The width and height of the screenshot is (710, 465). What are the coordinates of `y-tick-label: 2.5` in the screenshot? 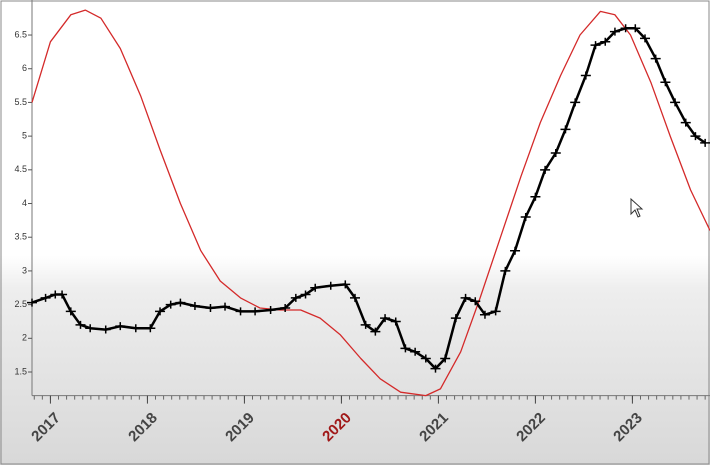 It's located at (20, 304).